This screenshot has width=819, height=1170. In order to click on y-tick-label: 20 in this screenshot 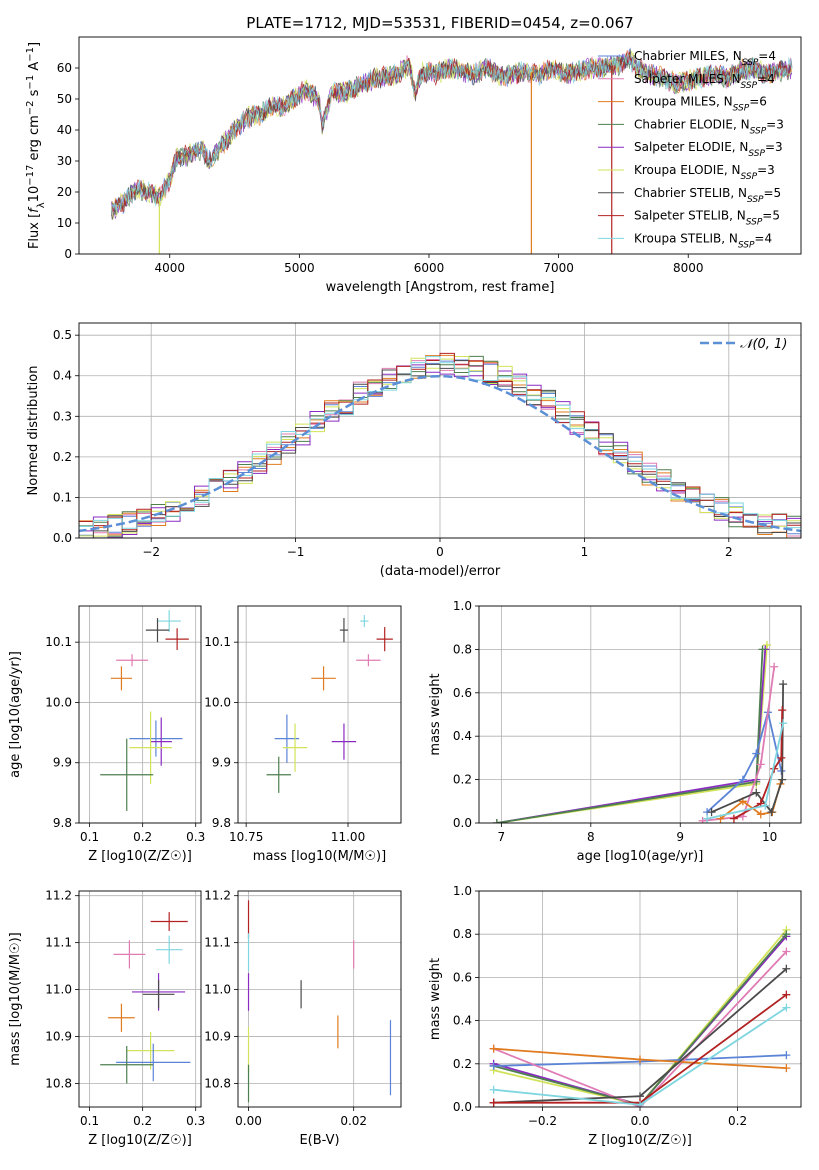, I will do `click(64, 192)`.